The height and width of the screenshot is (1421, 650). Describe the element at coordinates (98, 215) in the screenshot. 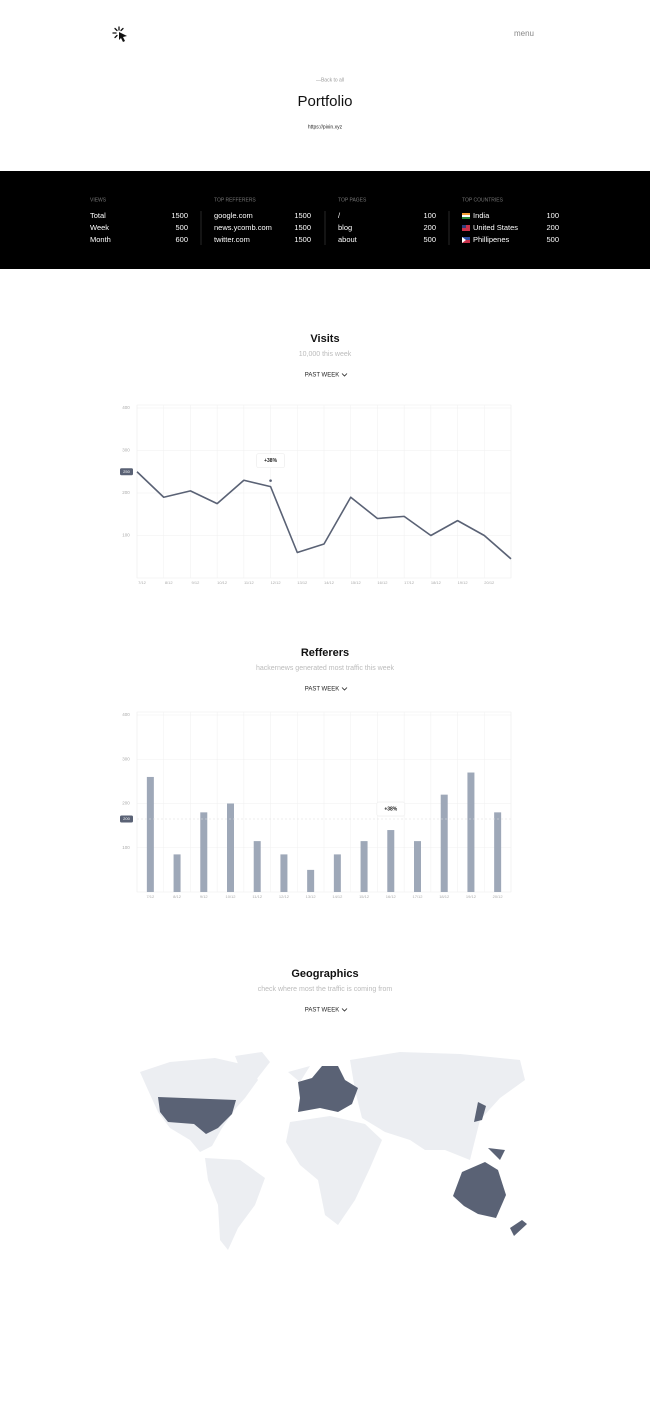

I see `stat-label: Total` at that location.